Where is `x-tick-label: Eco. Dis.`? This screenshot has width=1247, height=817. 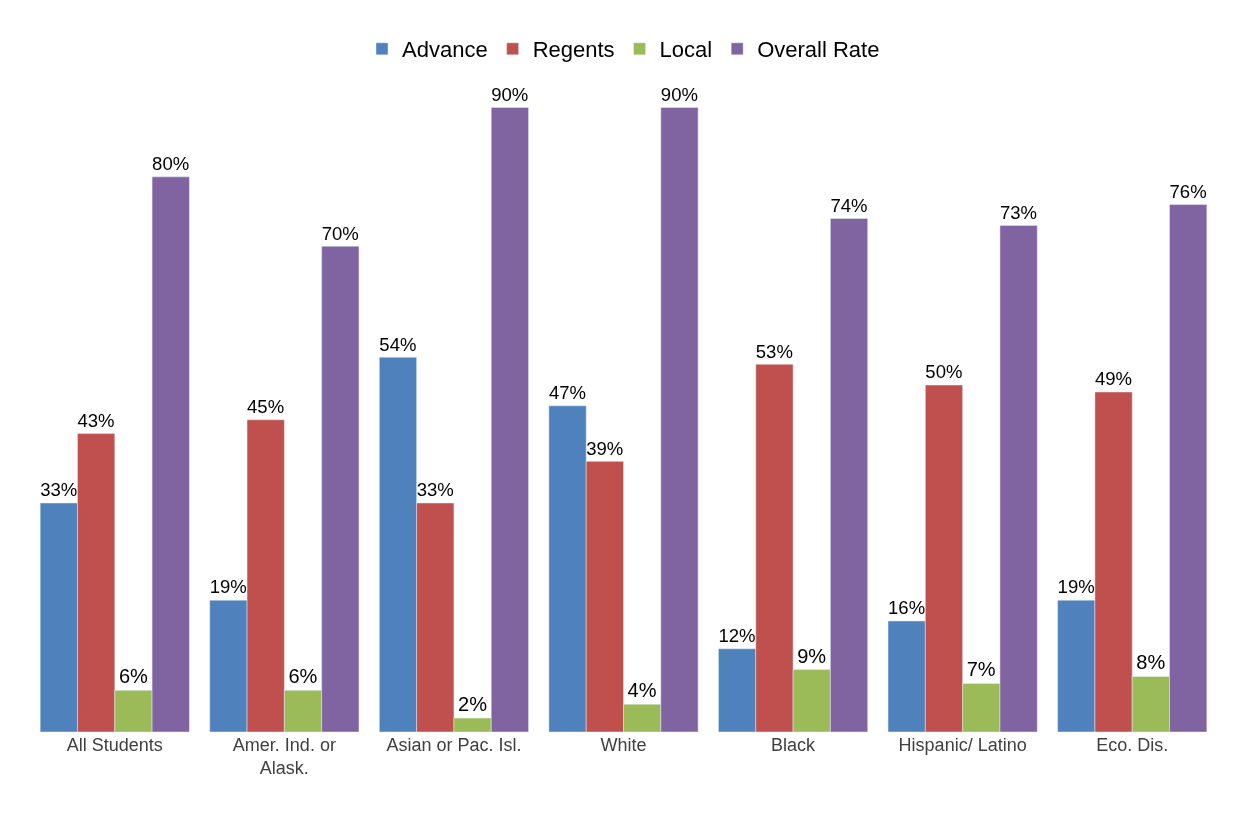 x-tick-label: Eco. Dis. is located at coordinates (1132, 745).